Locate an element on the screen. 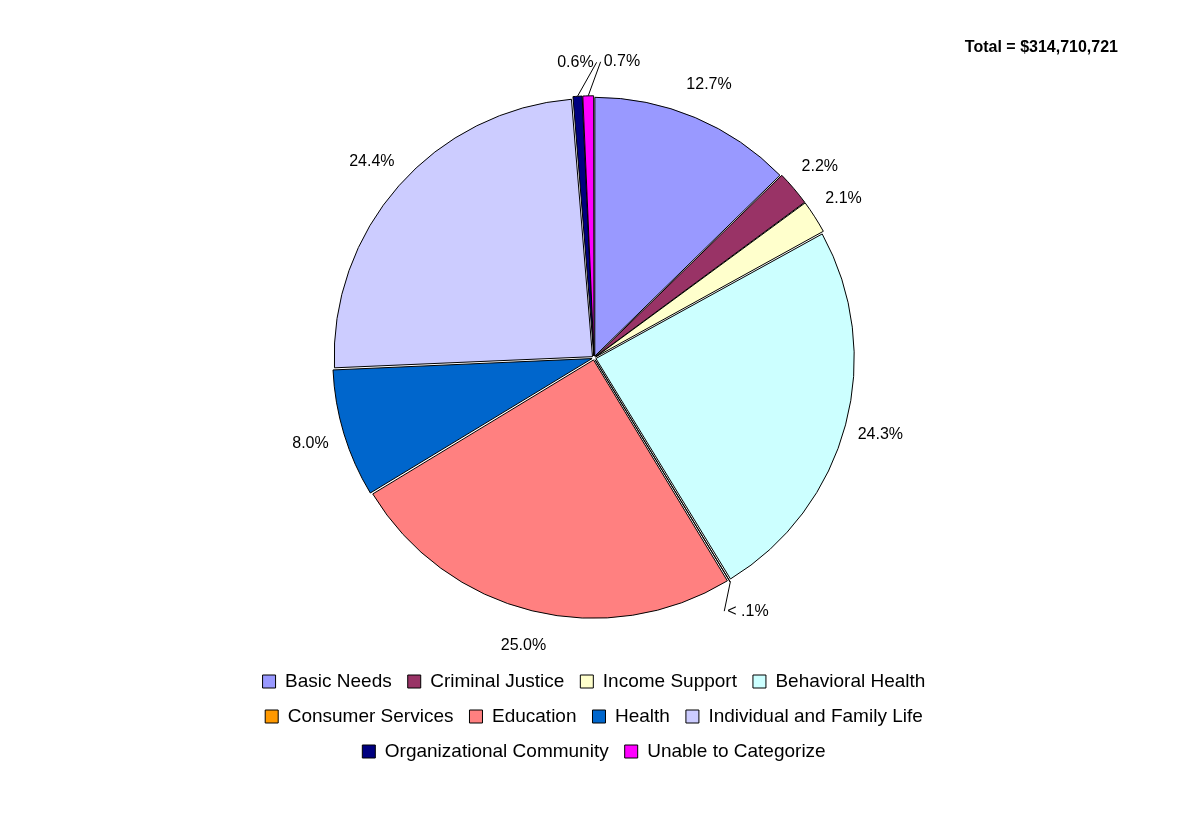  data-label: 0.6% is located at coordinates (575, 61).